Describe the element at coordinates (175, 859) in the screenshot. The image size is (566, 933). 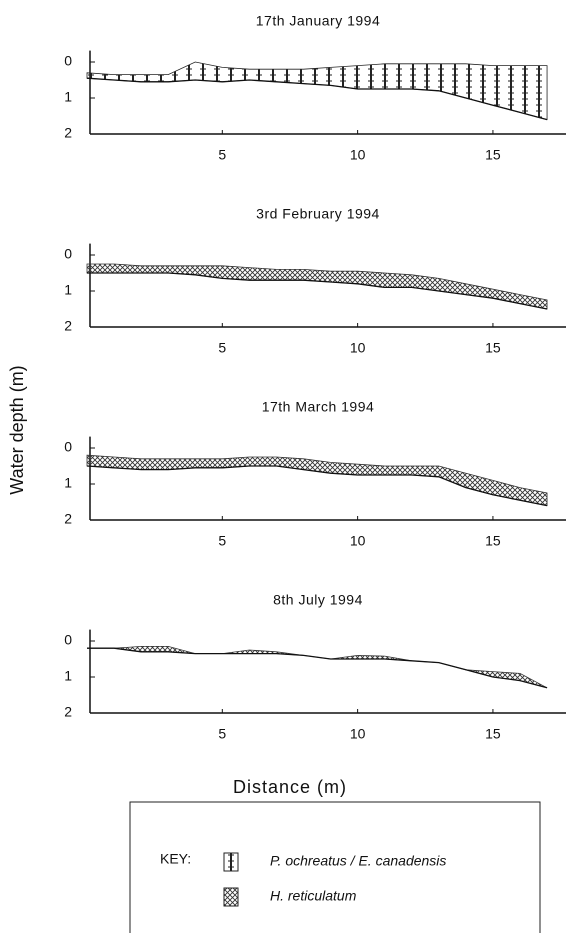
I see `key-title: KEY:` at that location.